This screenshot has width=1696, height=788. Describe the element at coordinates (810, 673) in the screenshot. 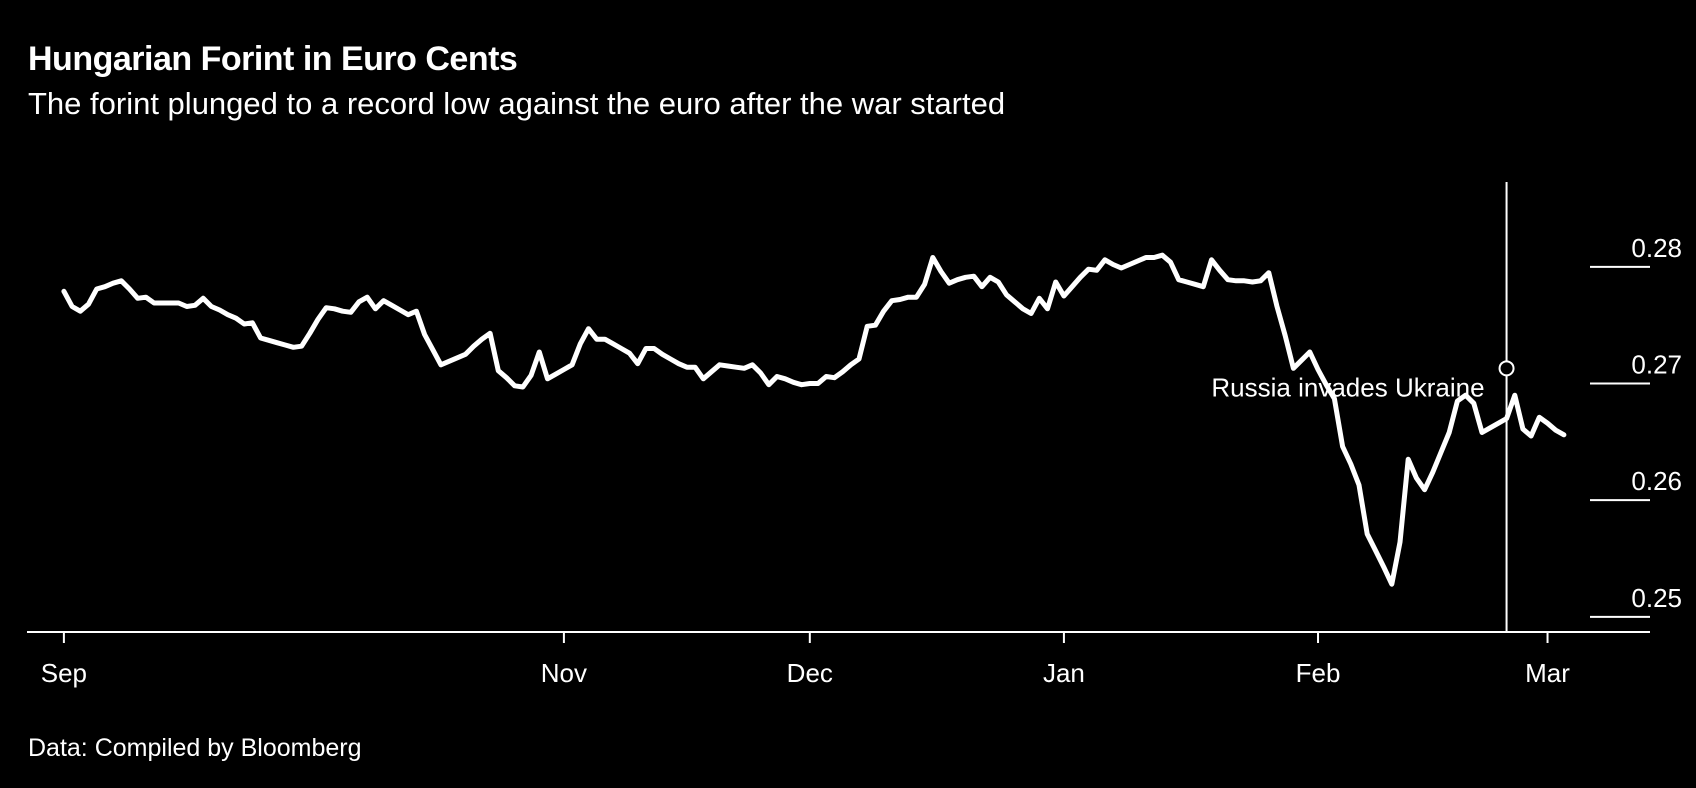

I see `x-tick-label: Dec` at that location.